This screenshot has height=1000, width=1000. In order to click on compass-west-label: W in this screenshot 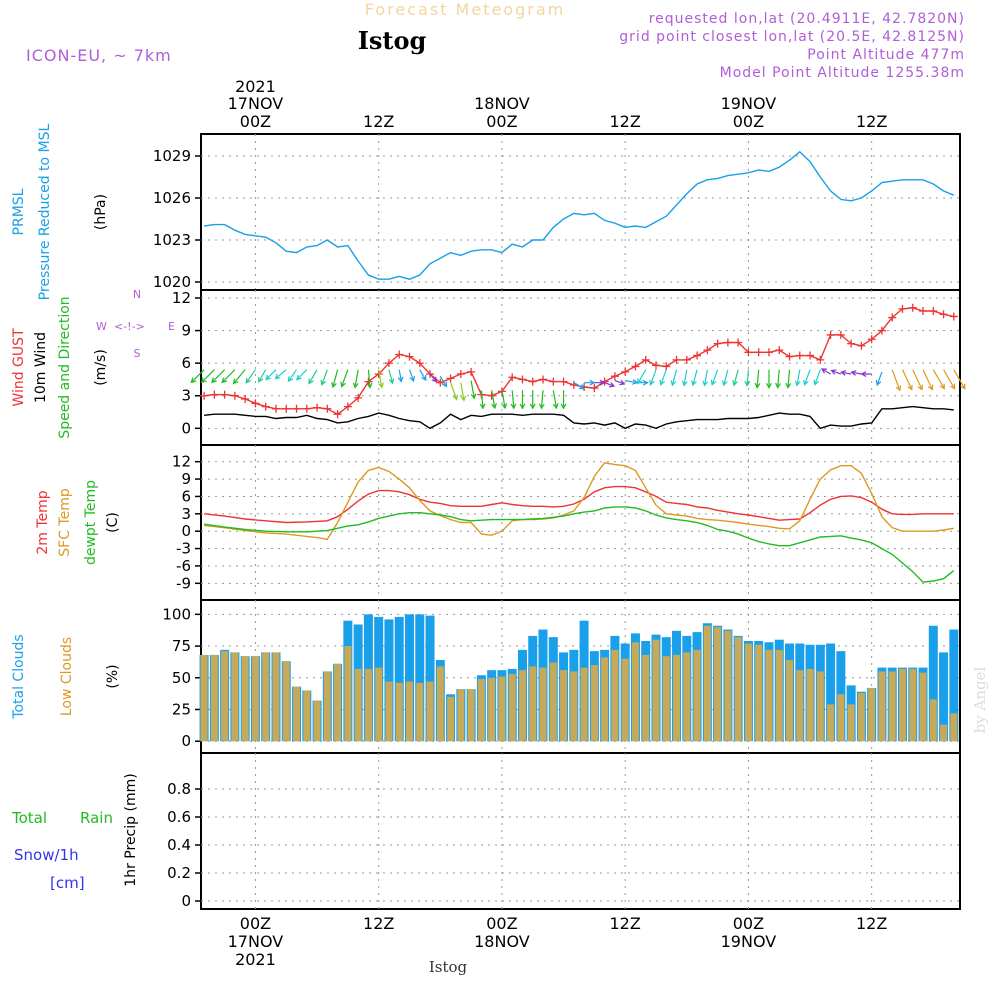, I will do `click(101, 326)`.